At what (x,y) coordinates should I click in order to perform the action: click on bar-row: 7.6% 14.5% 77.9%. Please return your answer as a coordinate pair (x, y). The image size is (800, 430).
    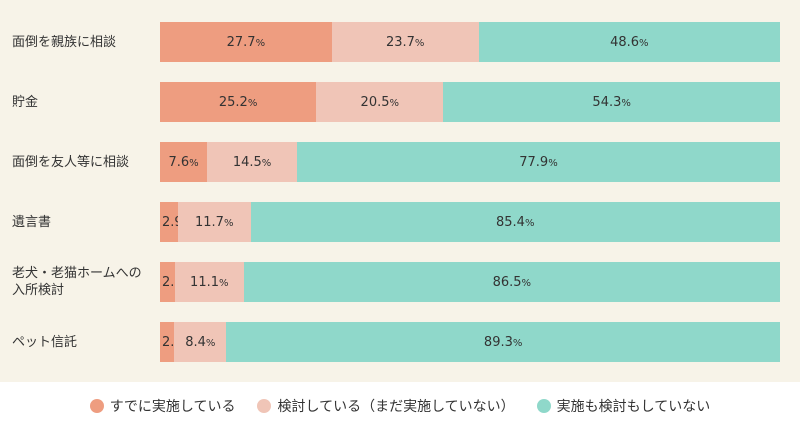
    Looking at the image, I should click on (470, 162).